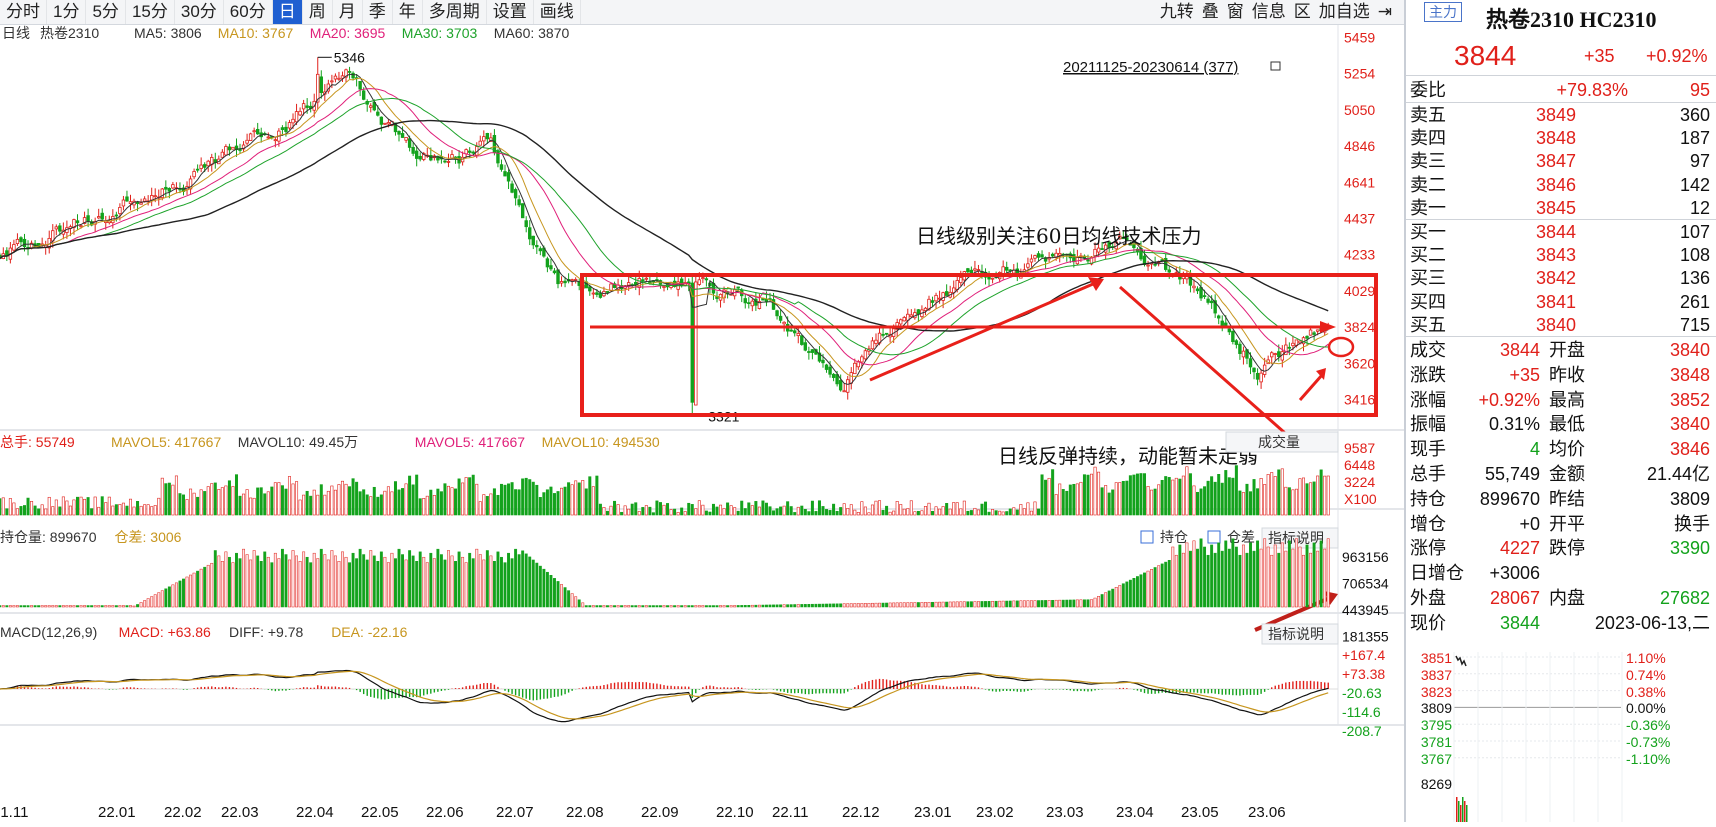  I want to click on toolbar-tool-5: 加自选, so click(1344, 11).